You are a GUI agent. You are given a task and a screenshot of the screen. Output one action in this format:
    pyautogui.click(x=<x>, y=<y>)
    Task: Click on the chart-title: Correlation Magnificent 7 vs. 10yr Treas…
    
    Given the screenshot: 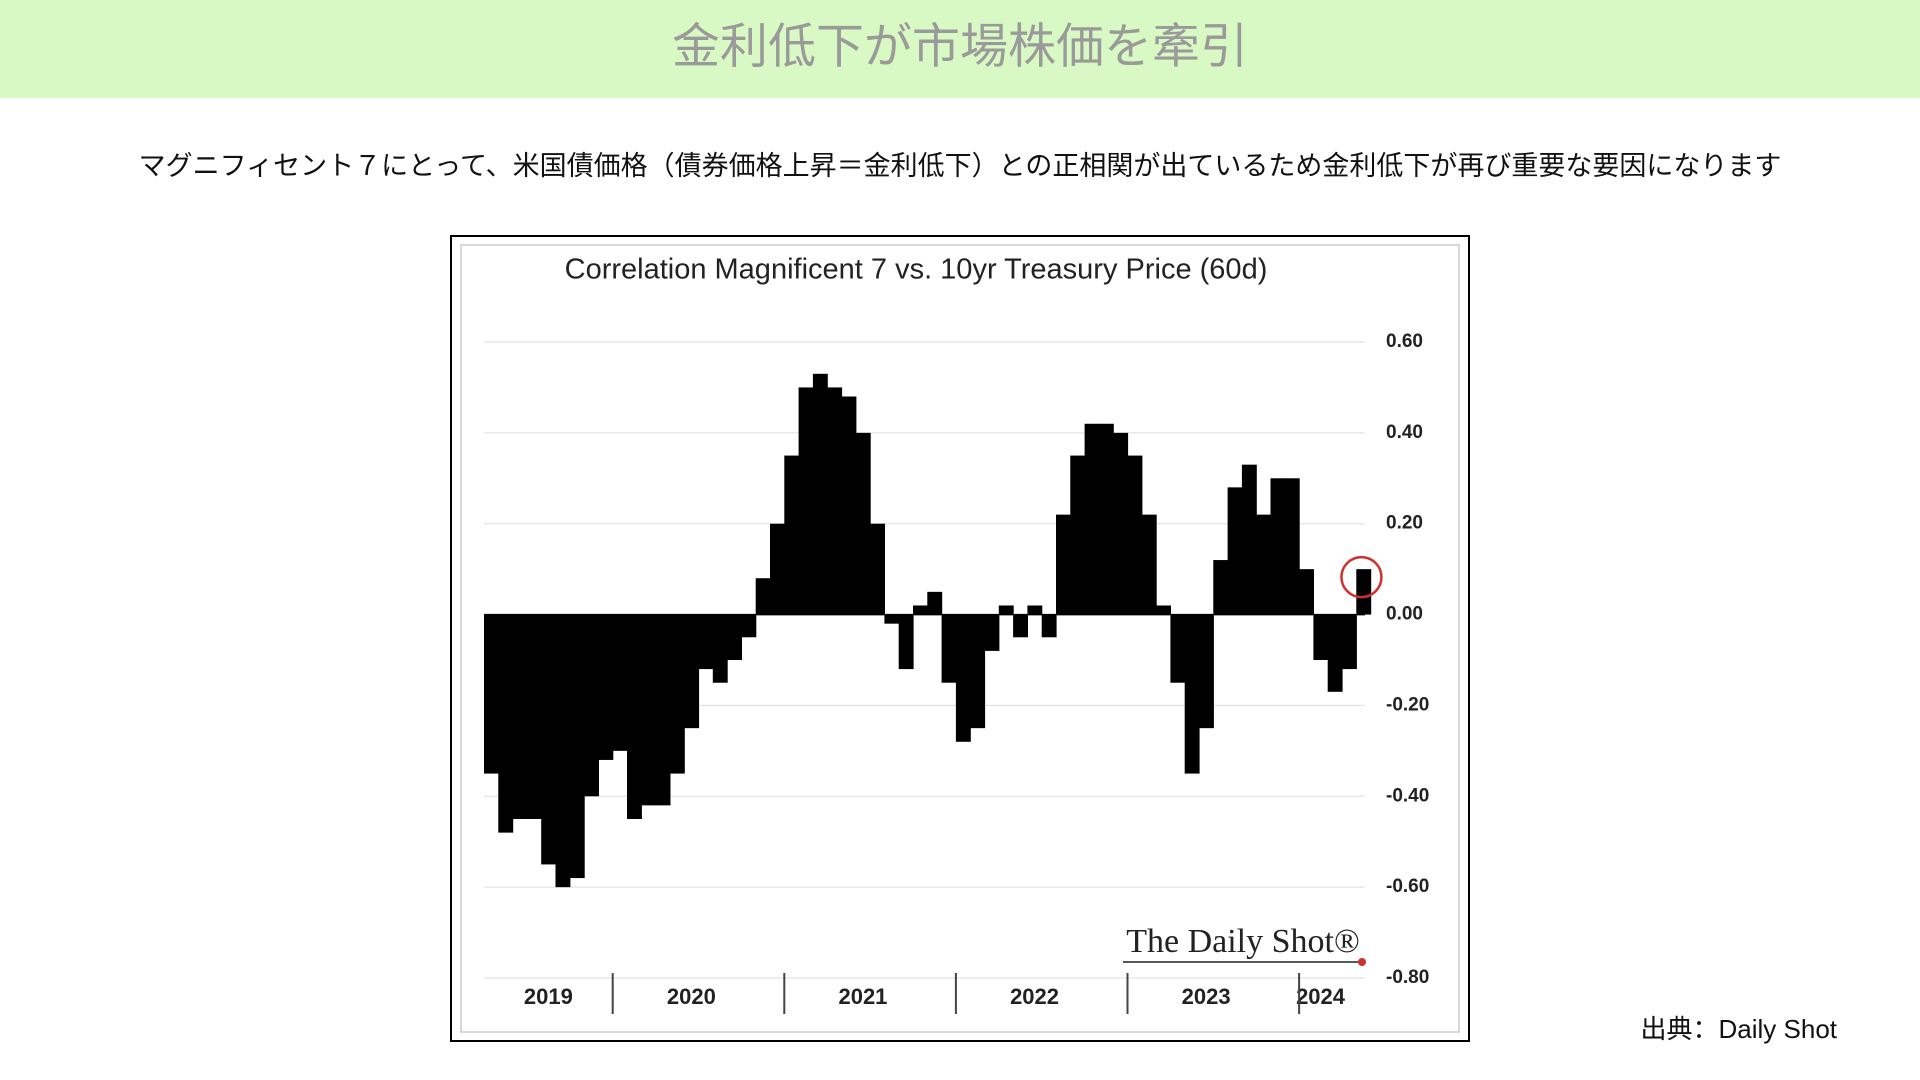 What is the action you would take?
    pyautogui.click(x=916, y=270)
    